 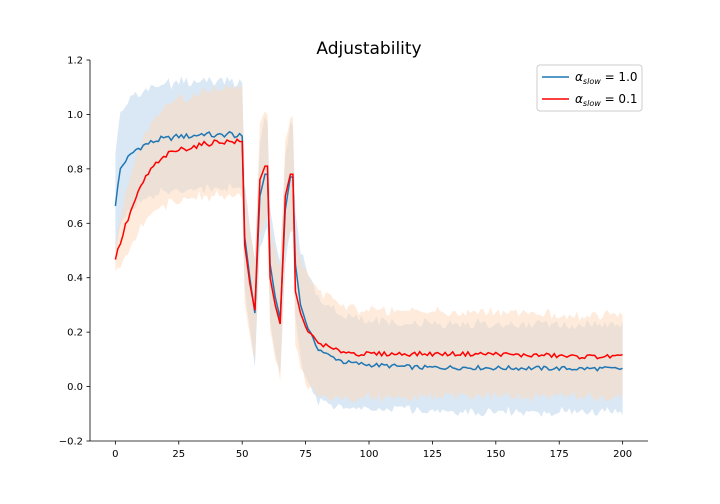 I want to click on x-tick-label: 150, so click(x=495, y=454).